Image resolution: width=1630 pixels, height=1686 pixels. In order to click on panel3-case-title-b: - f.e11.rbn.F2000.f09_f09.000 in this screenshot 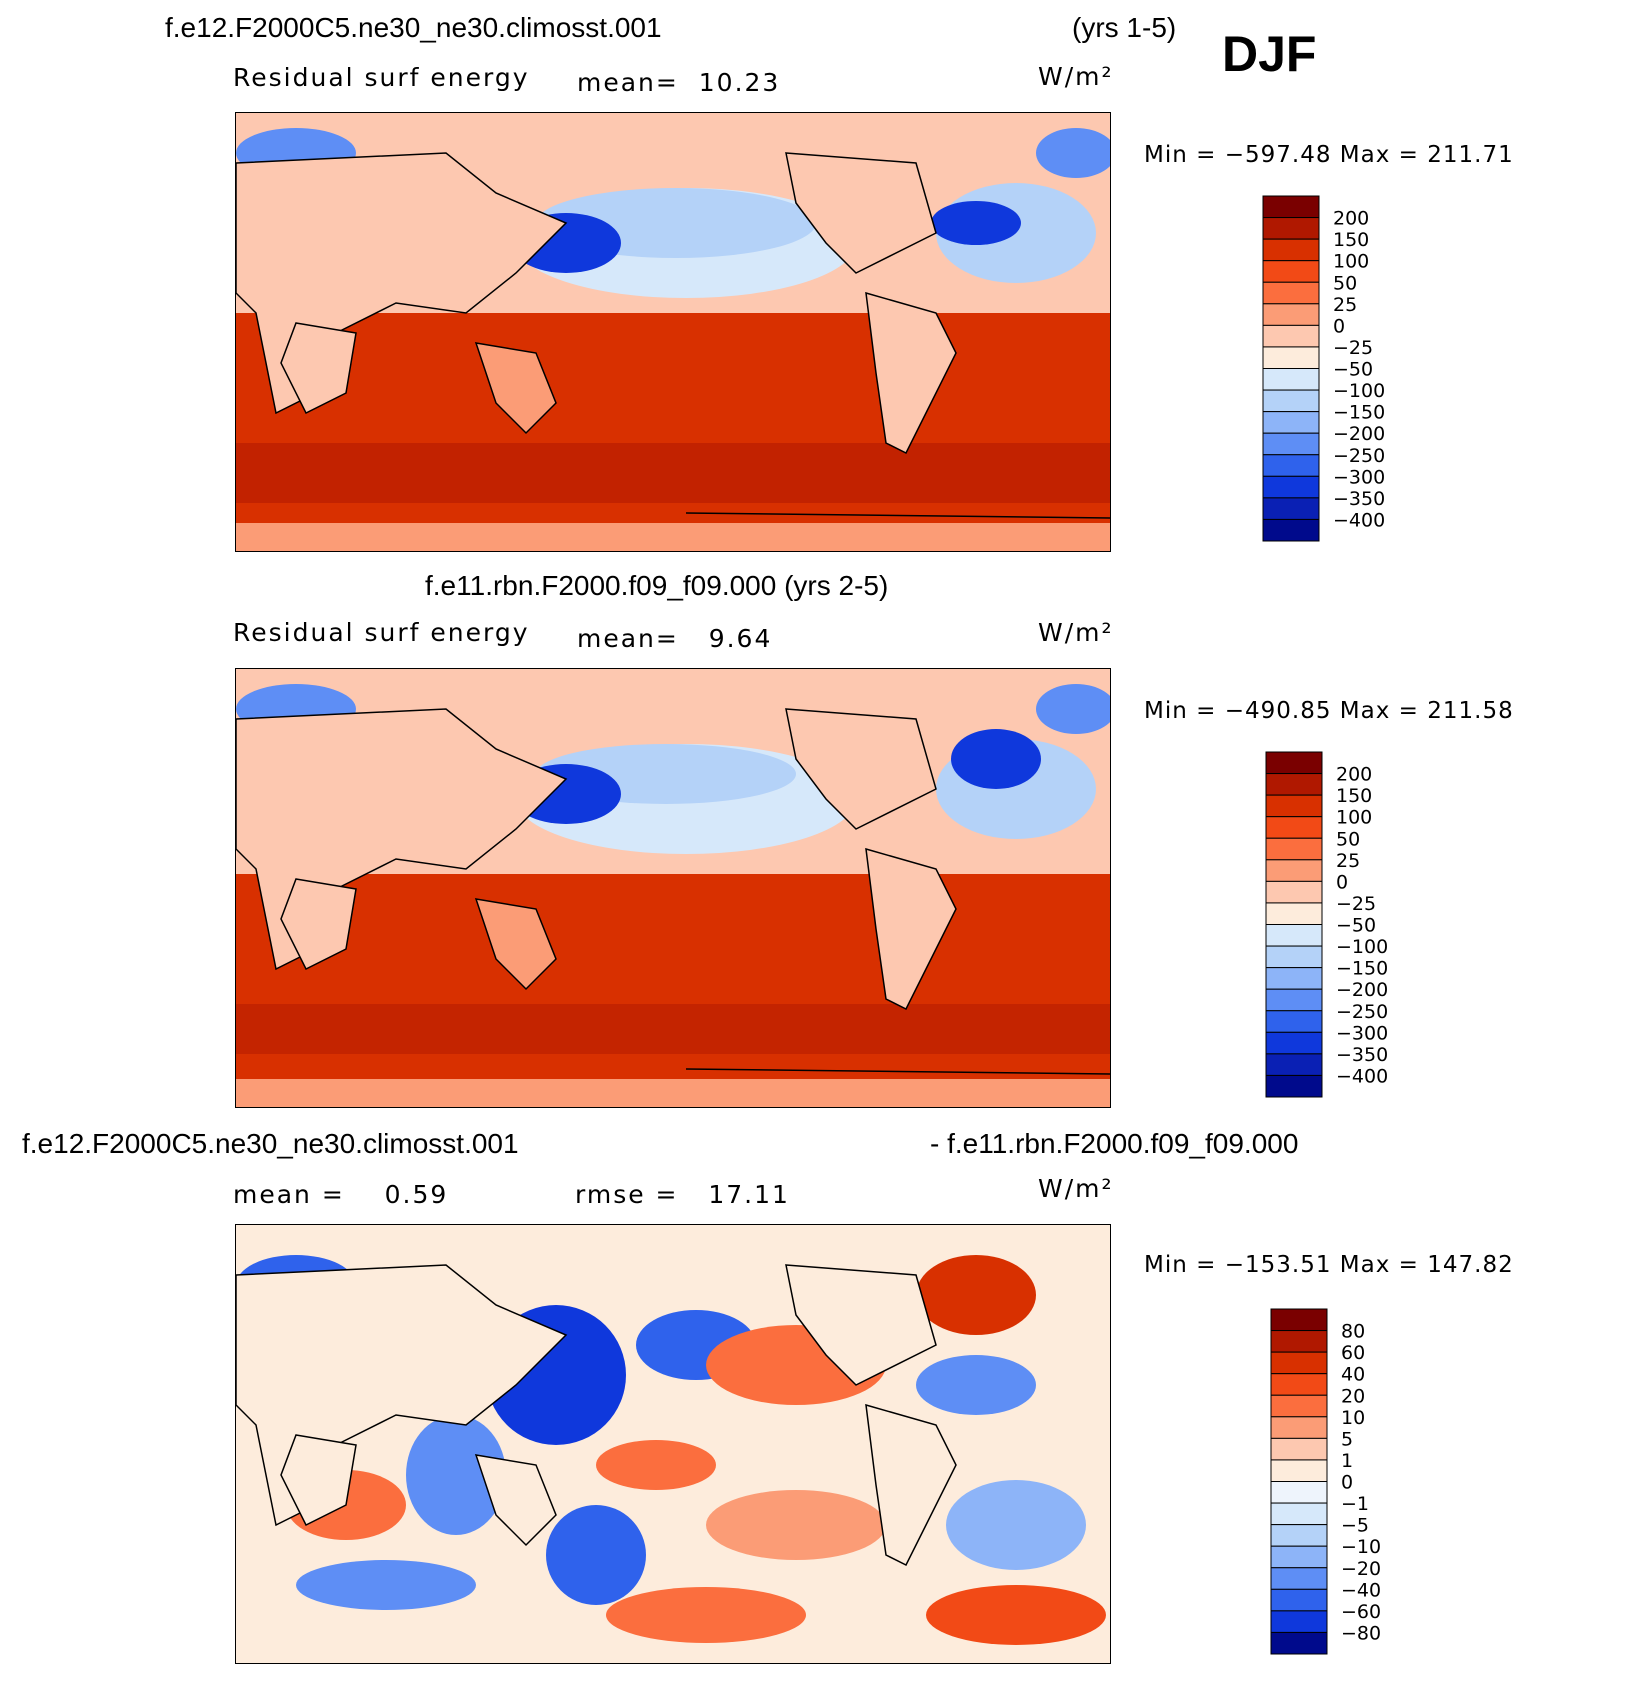, I will do `click(1114, 1143)`.